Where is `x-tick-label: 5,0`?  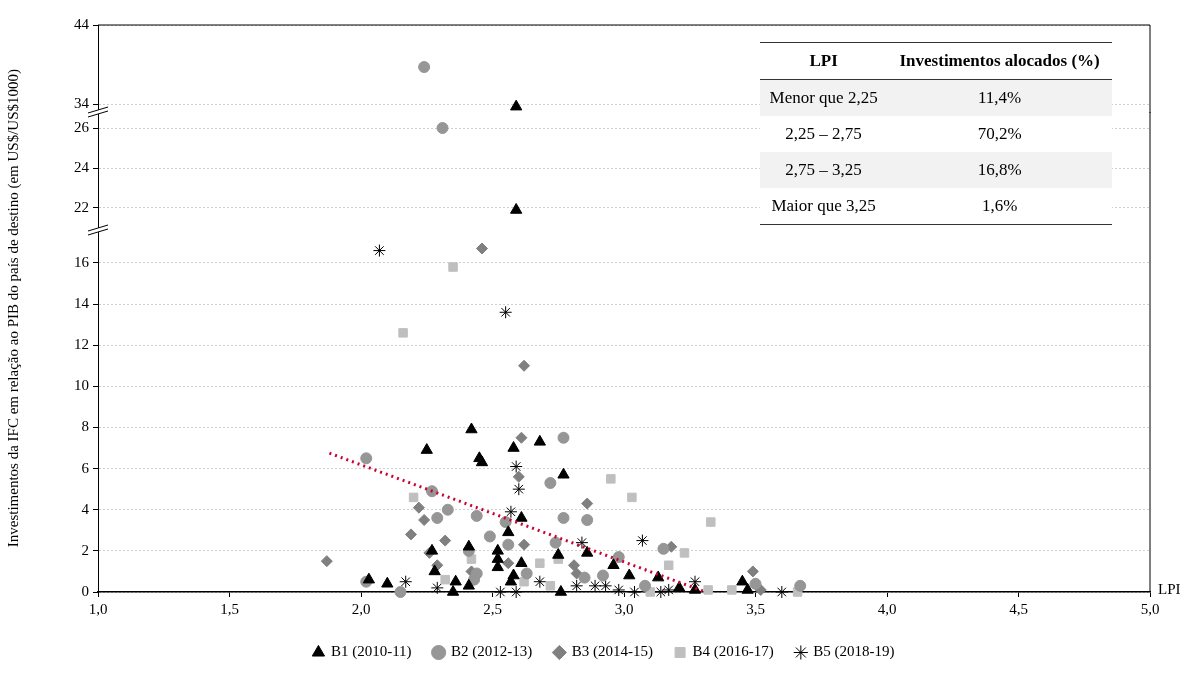
x-tick-label: 5,0 is located at coordinates (1150, 608).